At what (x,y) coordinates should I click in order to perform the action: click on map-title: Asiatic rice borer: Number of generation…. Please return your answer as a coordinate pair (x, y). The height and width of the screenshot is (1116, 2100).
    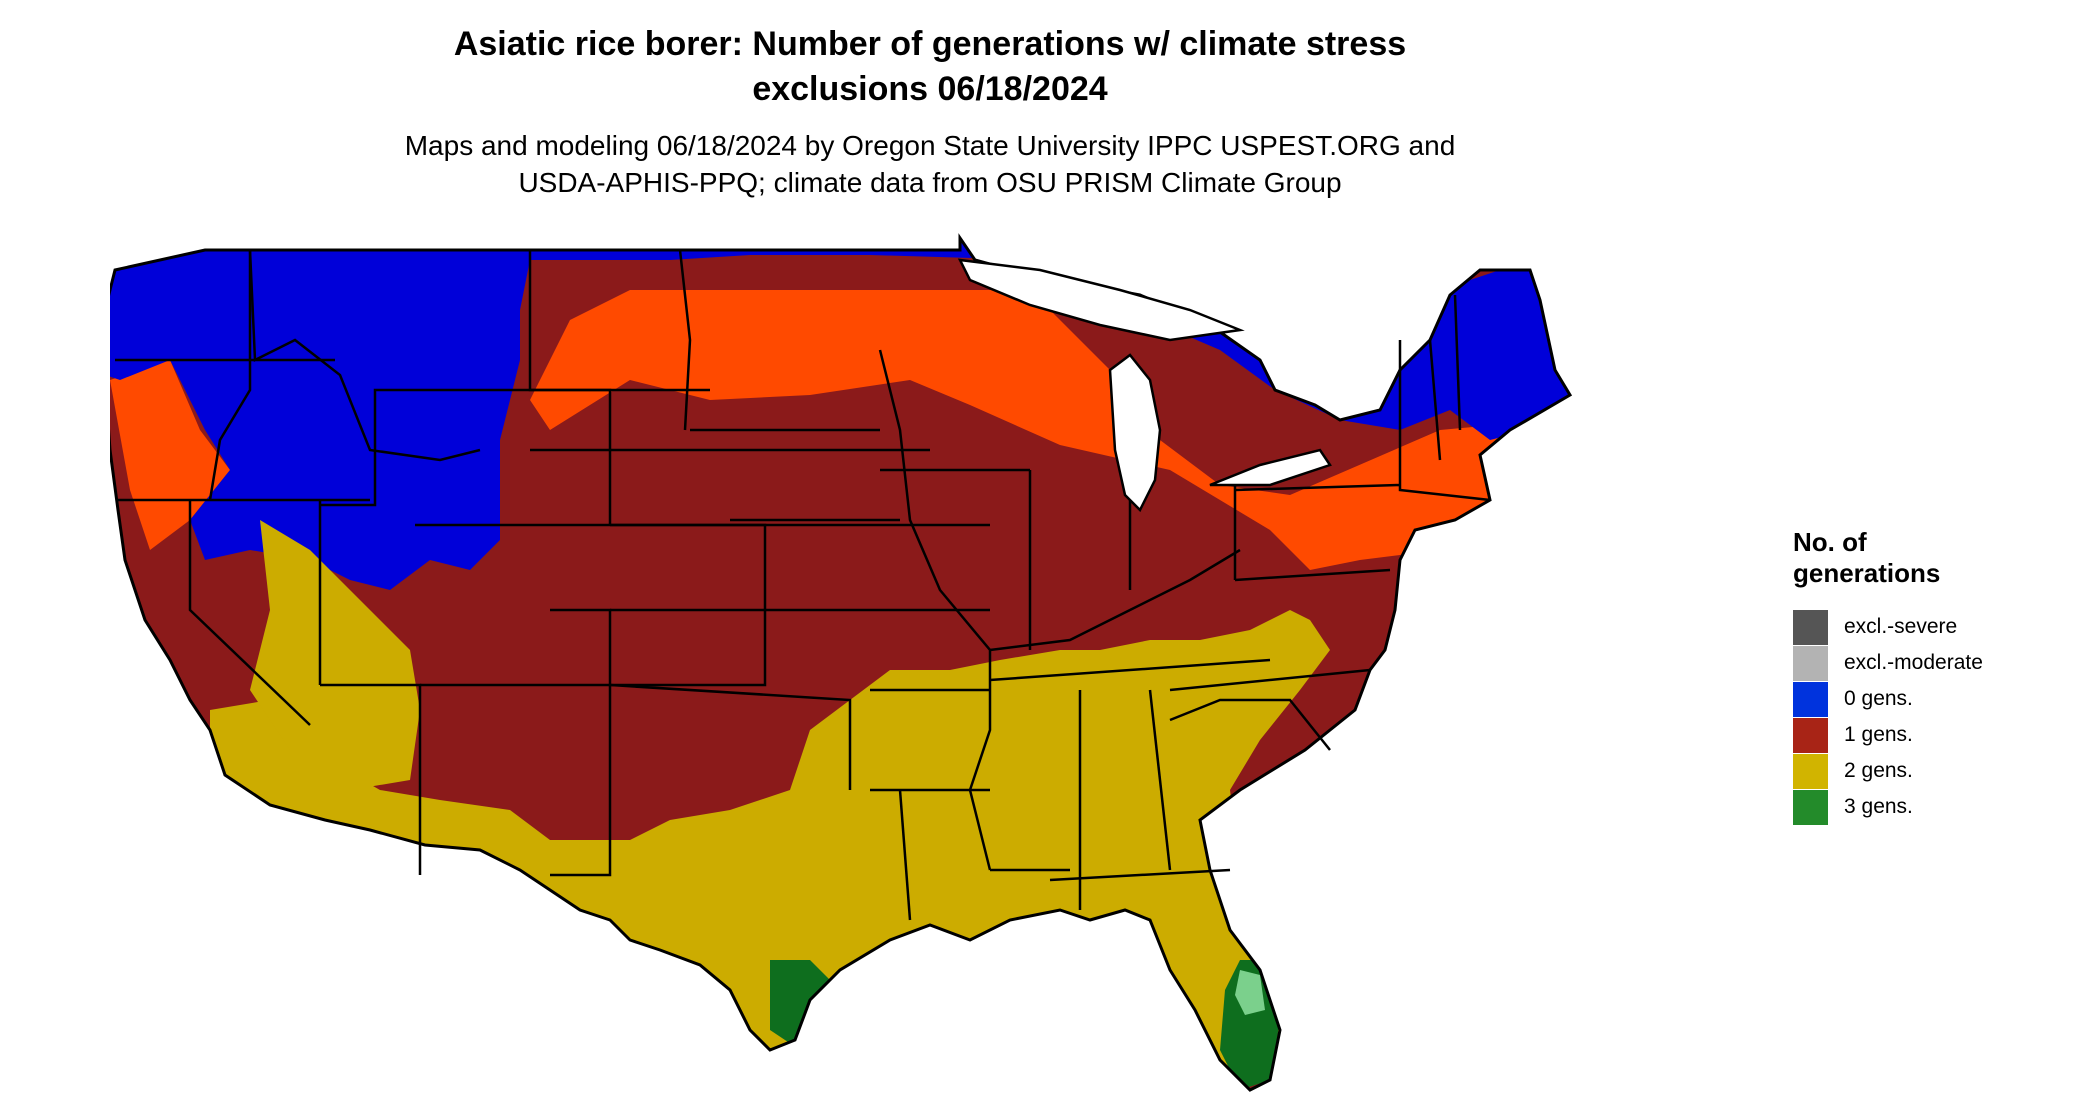
    Looking at the image, I should click on (930, 67).